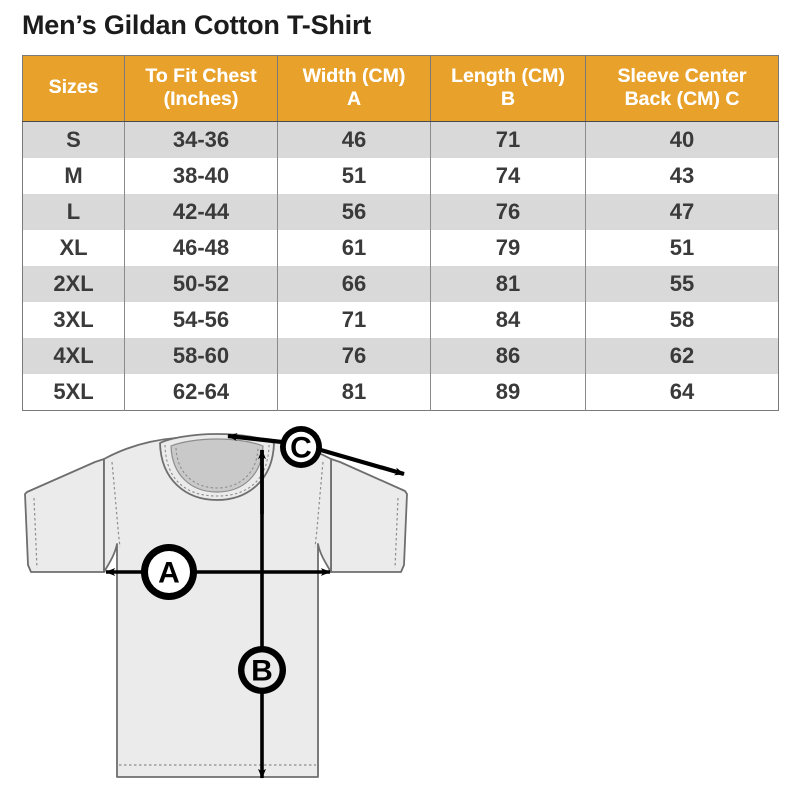 This screenshot has width=800, height=791. I want to click on cell-chest: 46-48, so click(201, 248).